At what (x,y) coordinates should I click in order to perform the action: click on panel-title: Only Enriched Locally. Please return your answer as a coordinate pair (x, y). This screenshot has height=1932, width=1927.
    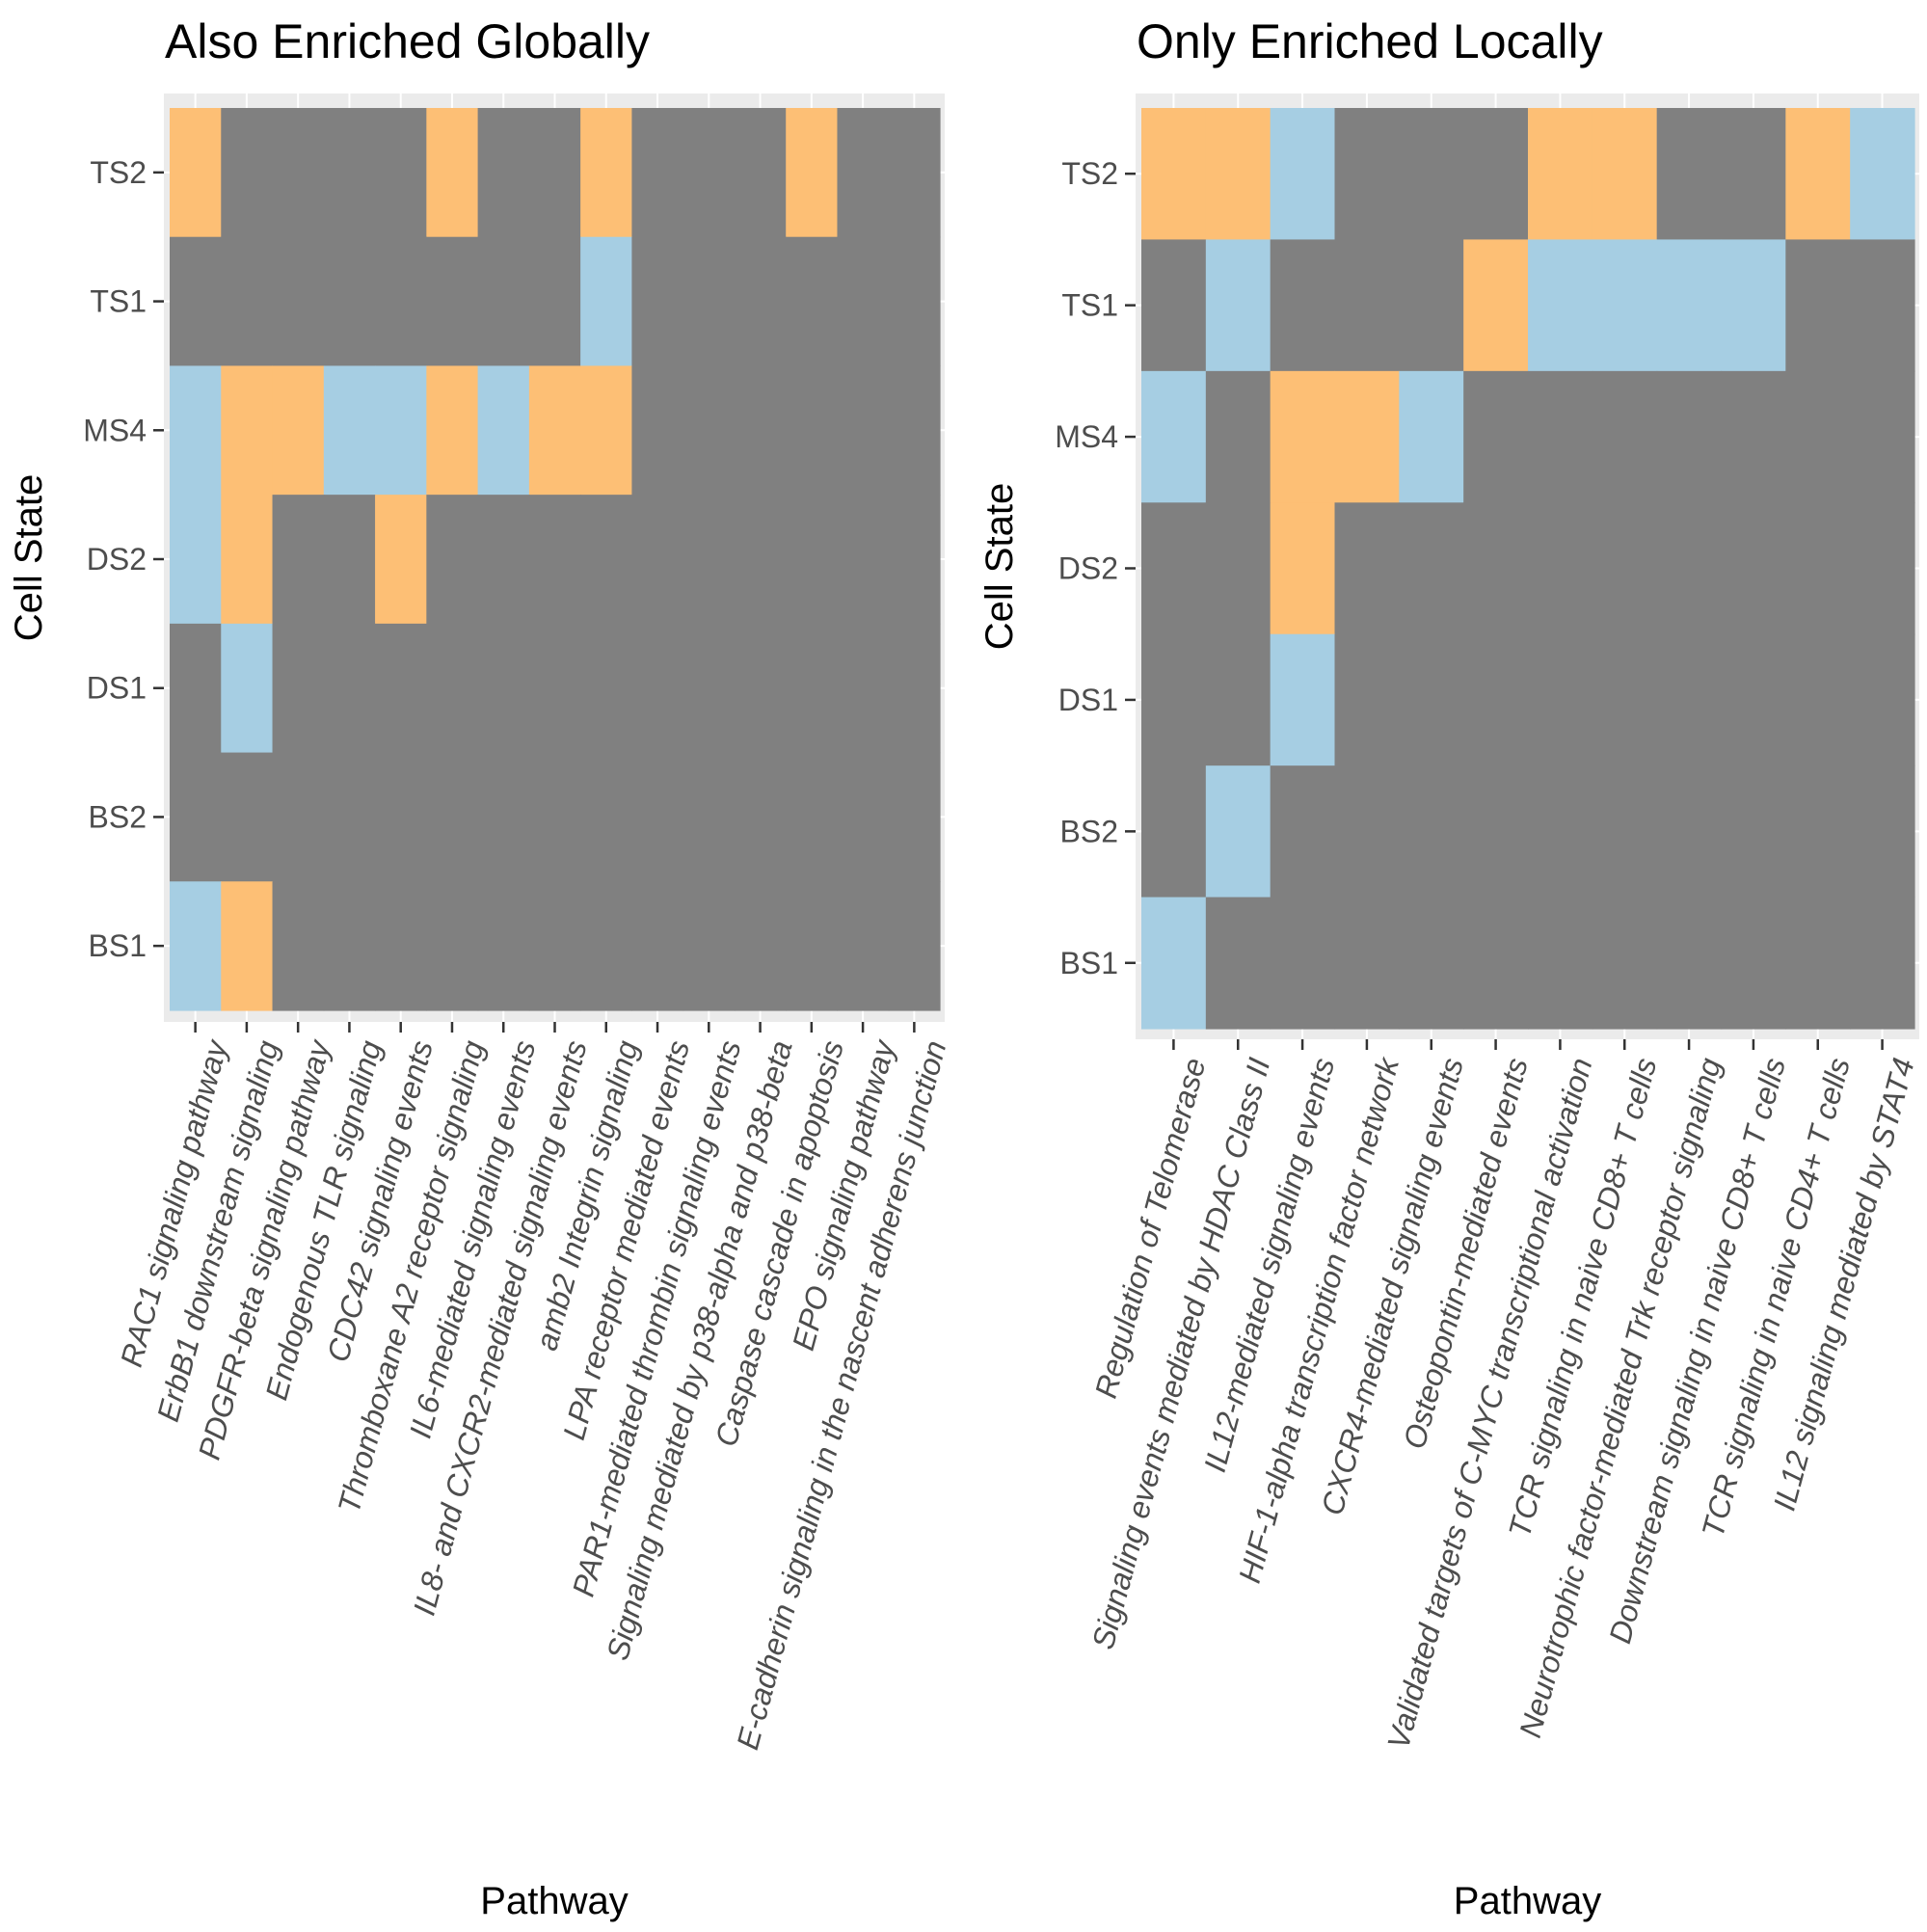
    Looking at the image, I should click on (1370, 41).